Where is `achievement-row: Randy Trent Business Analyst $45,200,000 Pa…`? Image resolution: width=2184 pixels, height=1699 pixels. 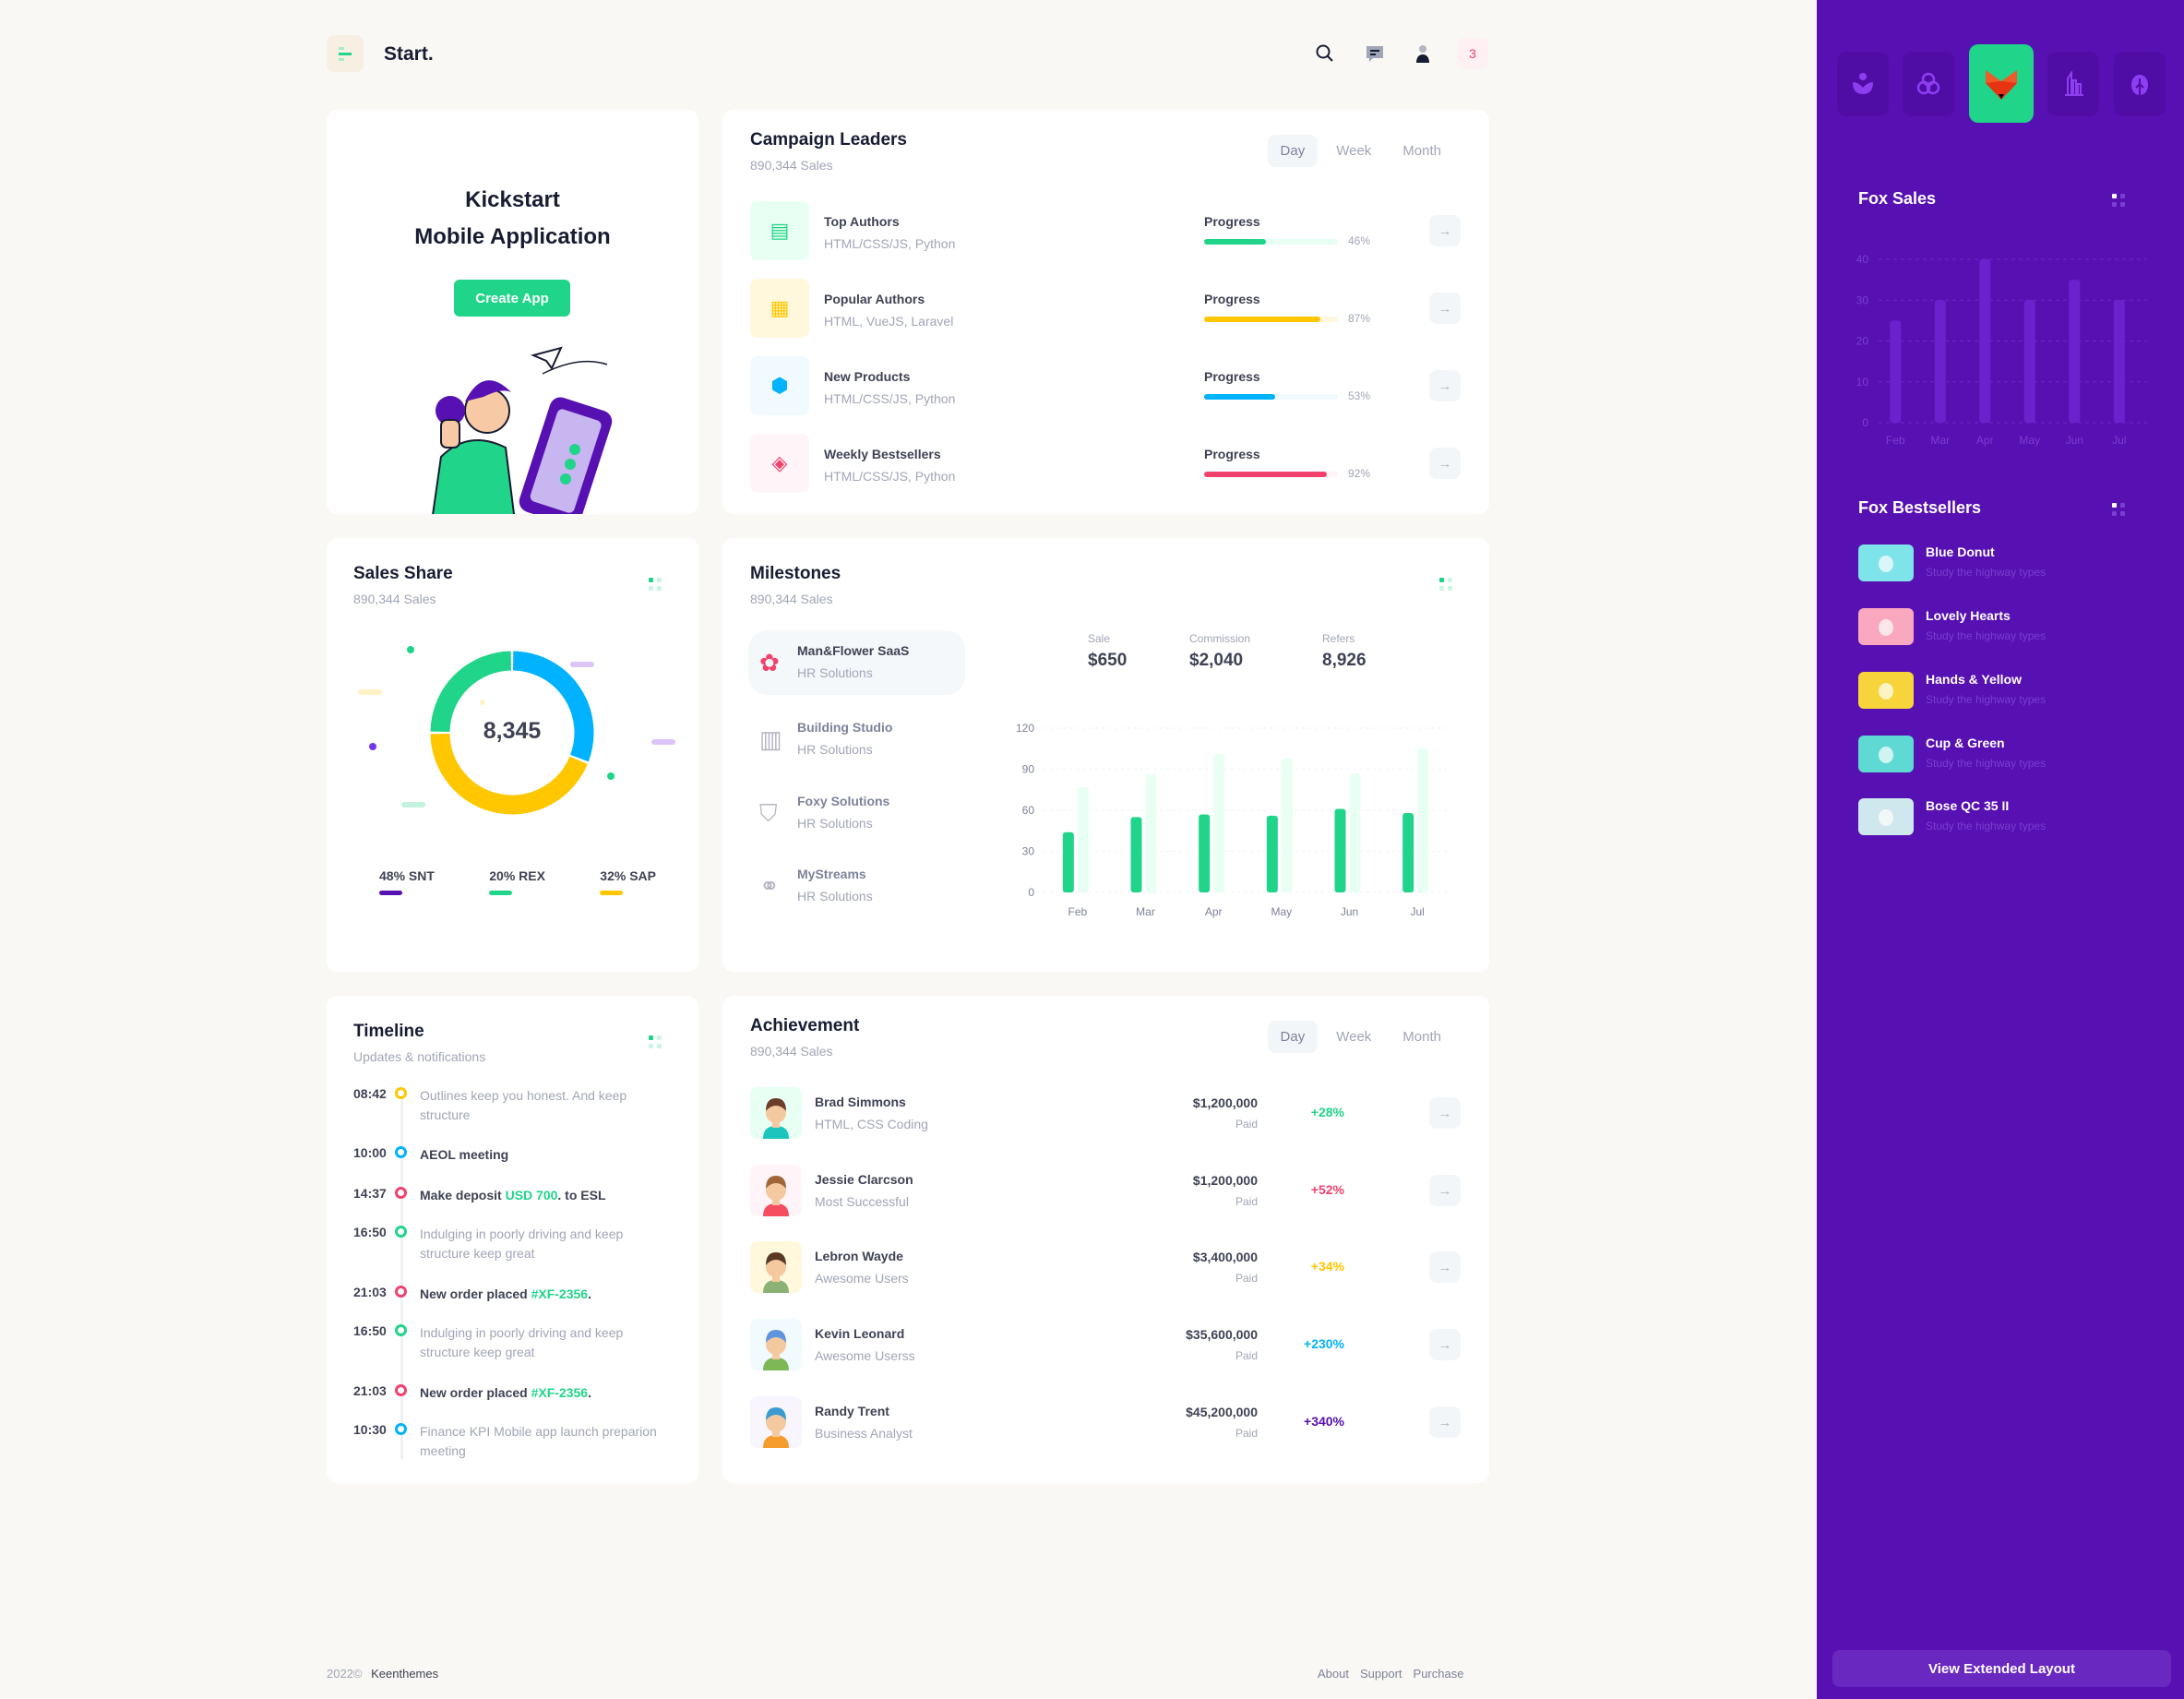
achievement-row: Randy Trent Business Analyst $45,200,000 Pa… is located at coordinates (1106, 1422).